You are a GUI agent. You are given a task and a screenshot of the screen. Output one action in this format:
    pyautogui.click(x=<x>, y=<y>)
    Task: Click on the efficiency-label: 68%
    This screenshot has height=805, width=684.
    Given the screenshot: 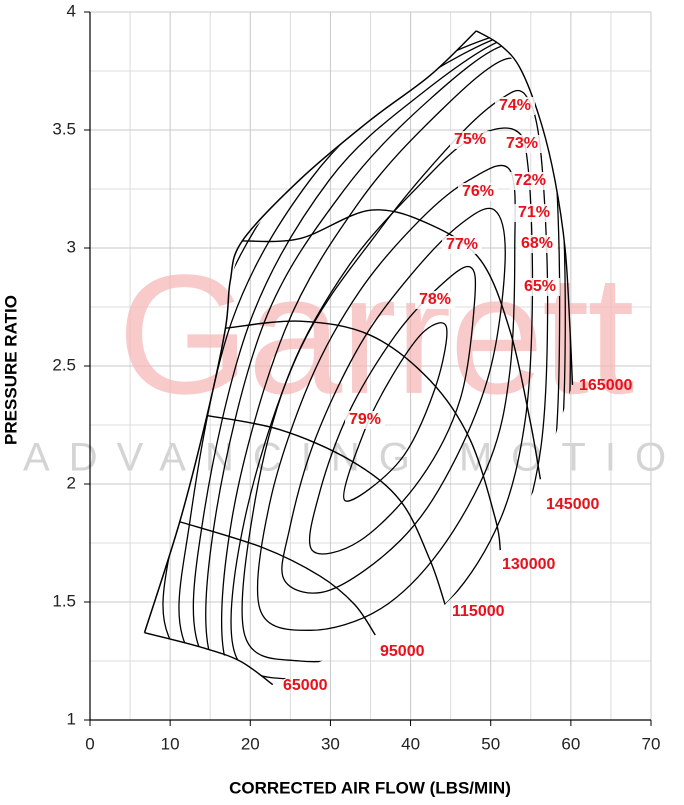 What is the action you would take?
    pyautogui.click(x=537, y=243)
    